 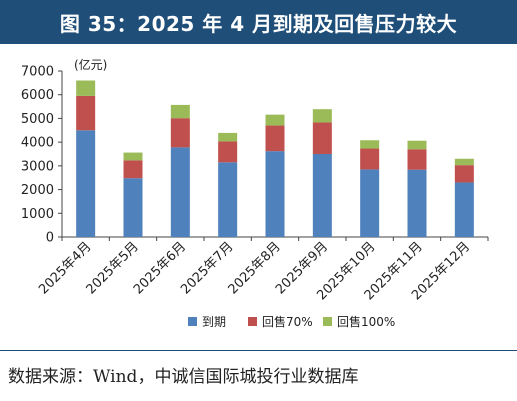 What do you see at coordinates (90, 64) in the screenshot?
I see `y-unit-label: (亿元)` at bounding box center [90, 64].